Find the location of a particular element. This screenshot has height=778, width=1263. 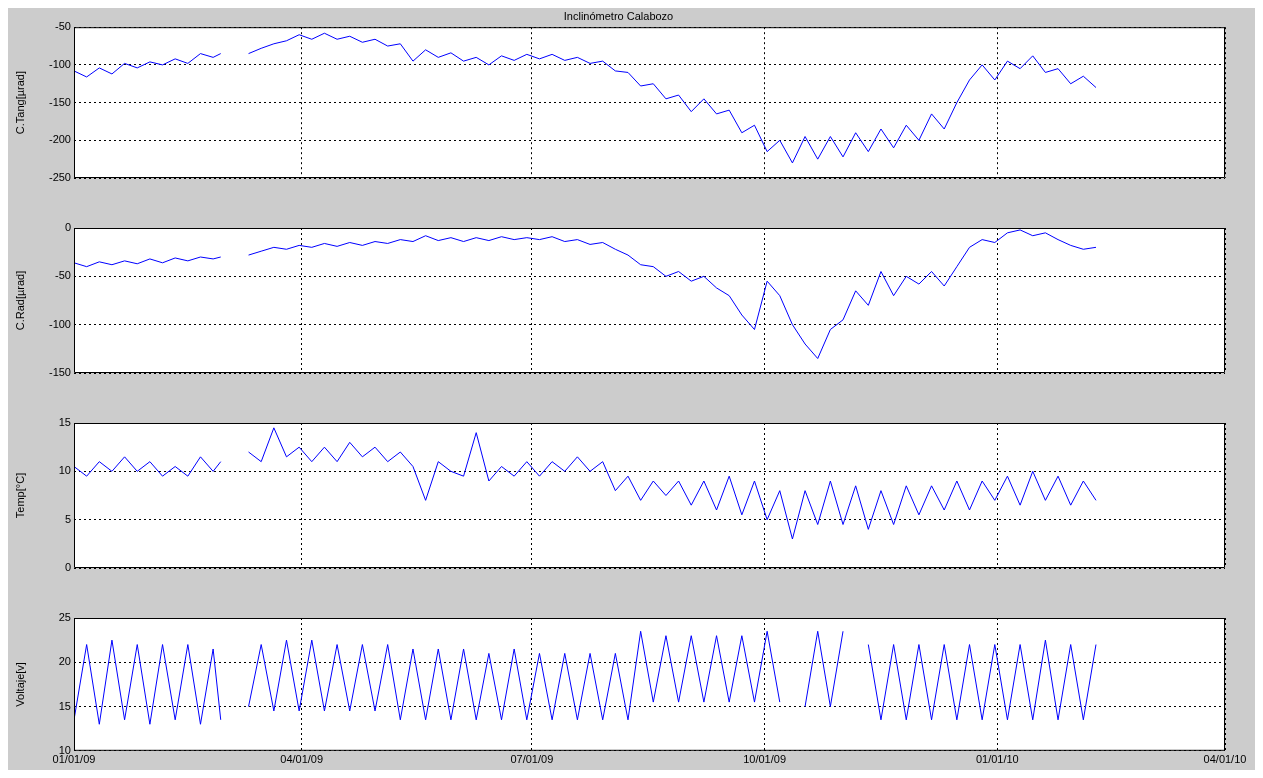

y-tick-label: 5 is located at coordinates (67, 518).